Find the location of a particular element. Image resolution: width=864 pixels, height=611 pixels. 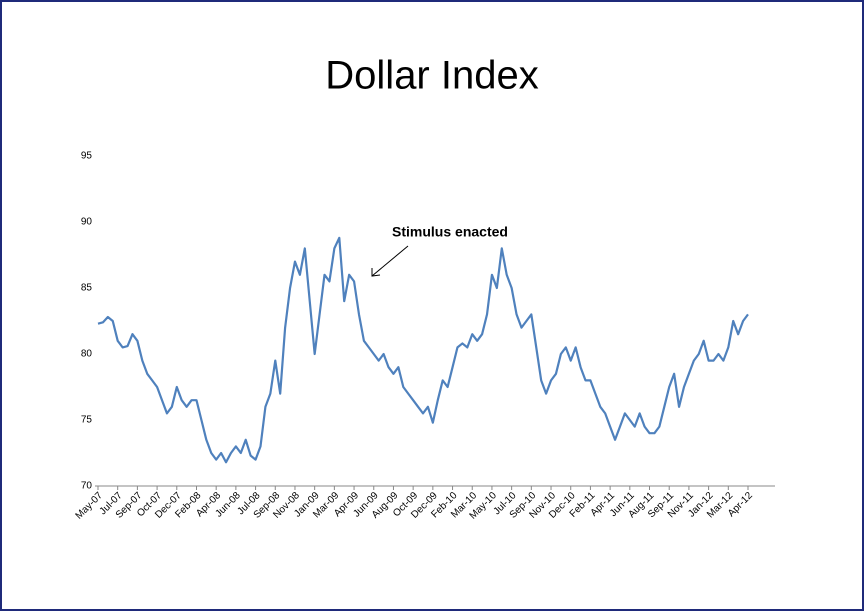

arrow-head is located at coordinates (376, 272).